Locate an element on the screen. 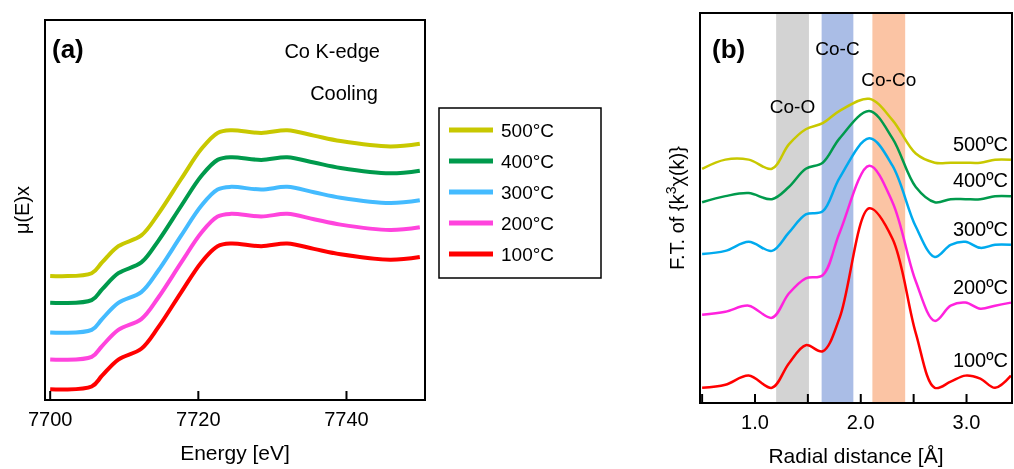 The image size is (1014, 469). series-label: 400ºC is located at coordinates (980, 180).